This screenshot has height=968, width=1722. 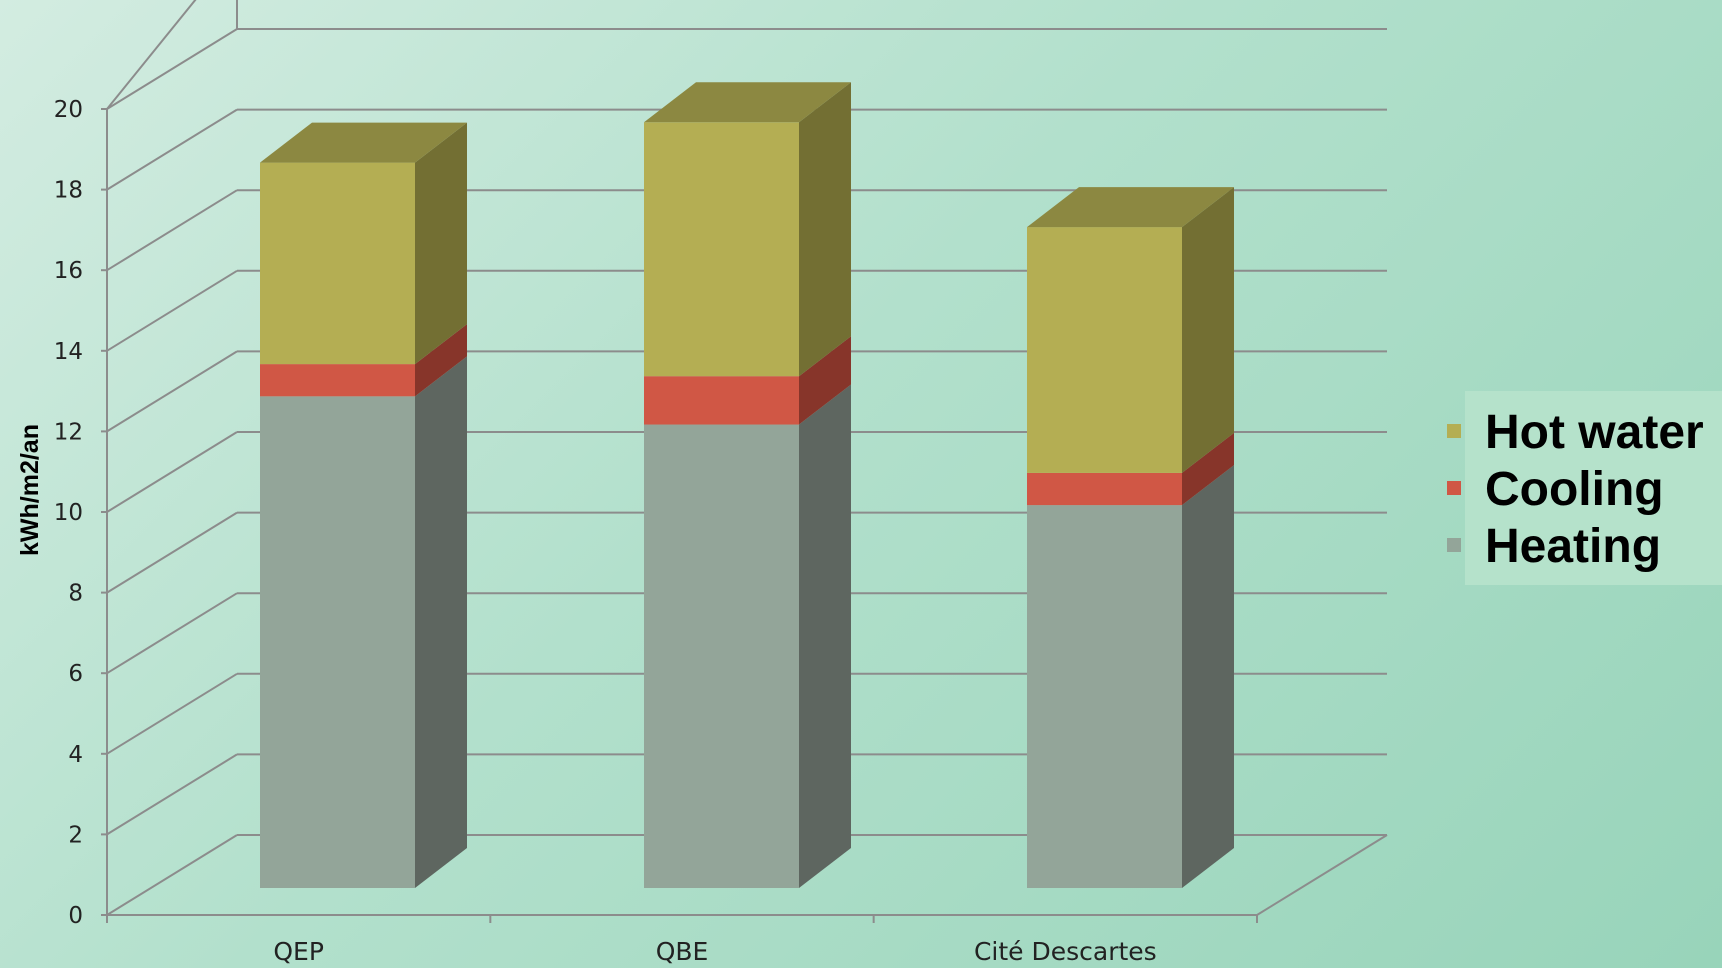 I want to click on y-tick-label: 6, so click(x=75, y=674).